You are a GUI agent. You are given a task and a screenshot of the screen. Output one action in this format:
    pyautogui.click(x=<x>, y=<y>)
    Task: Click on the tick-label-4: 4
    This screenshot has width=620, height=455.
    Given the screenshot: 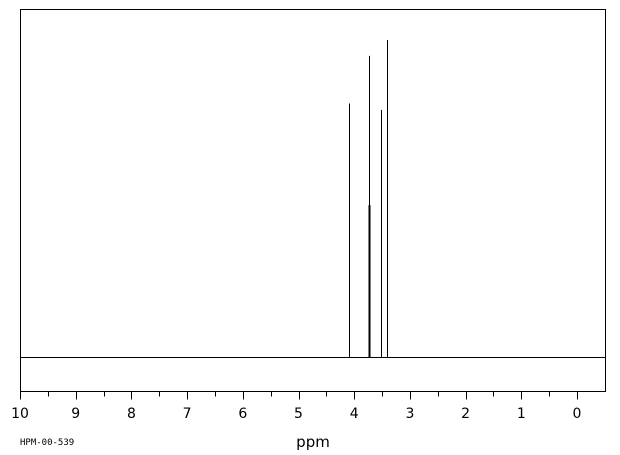 What is the action you would take?
    pyautogui.click(x=354, y=414)
    